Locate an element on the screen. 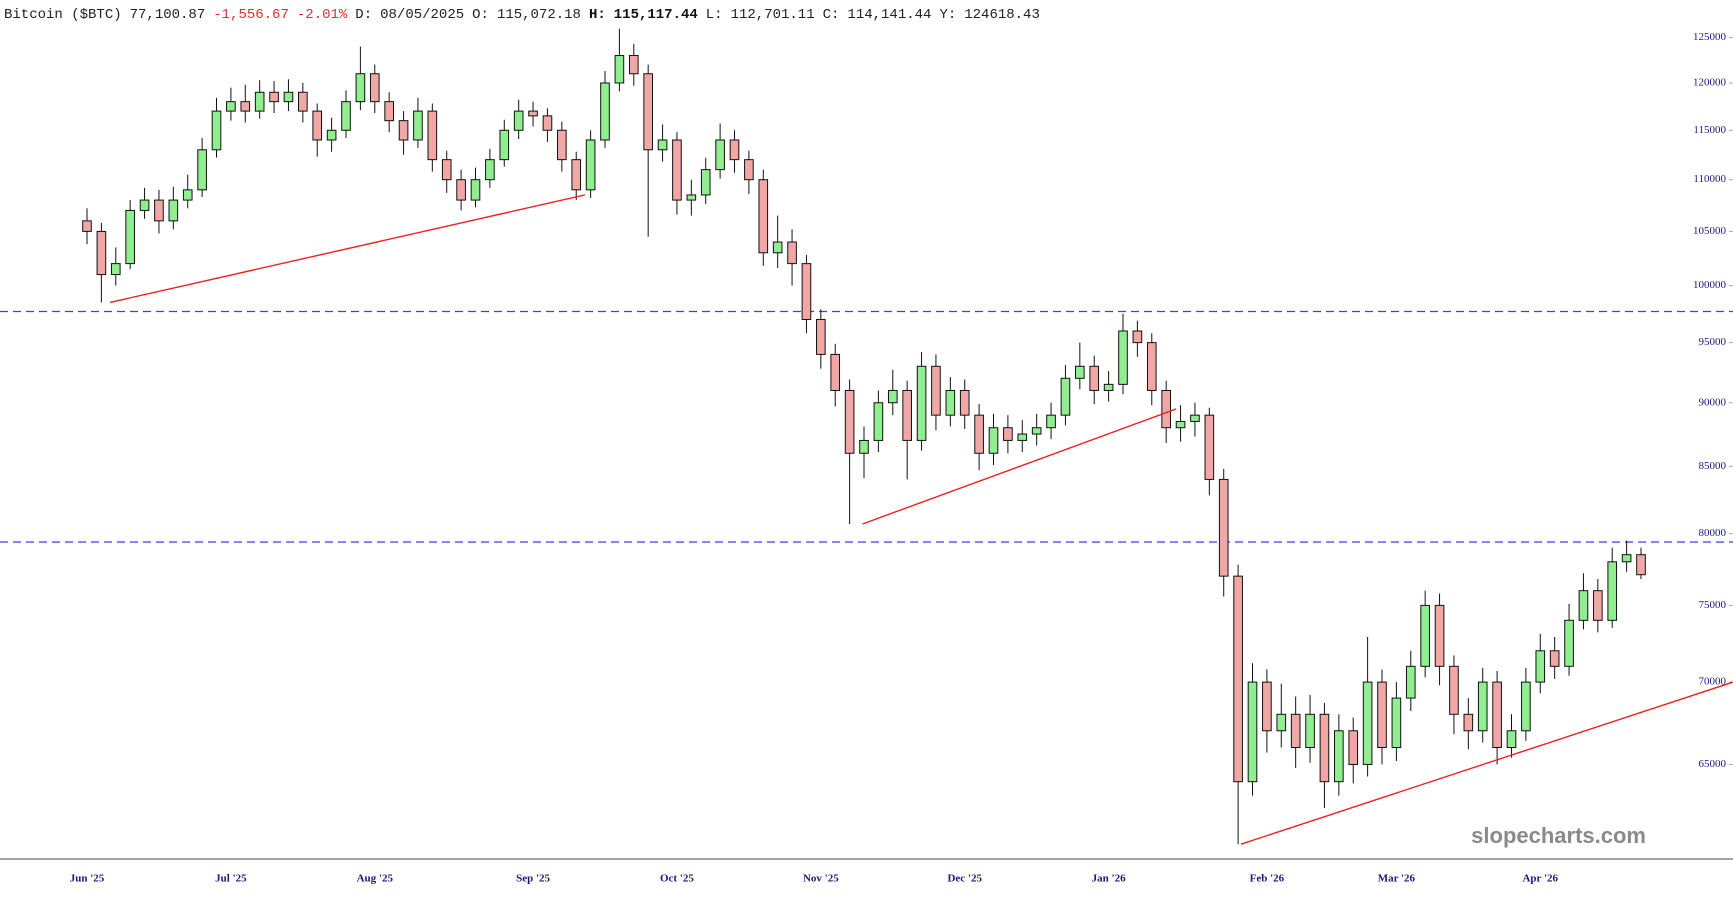 This screenshot has width=1733, height=900. x-tick-label: Aug '25 is located at coordinates (375, 879).